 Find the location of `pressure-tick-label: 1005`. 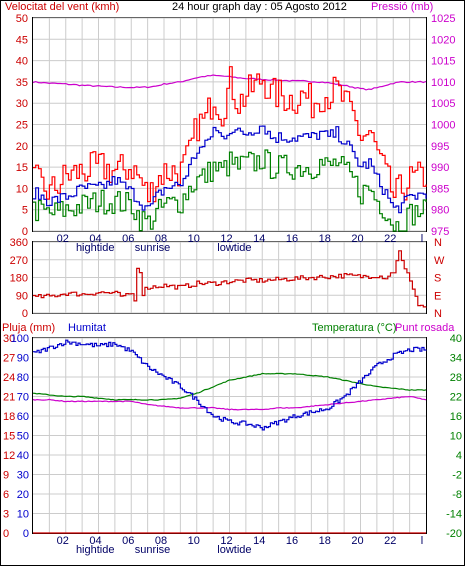

pressure-tick-label: 1005 is located at coordinates (443, 104).